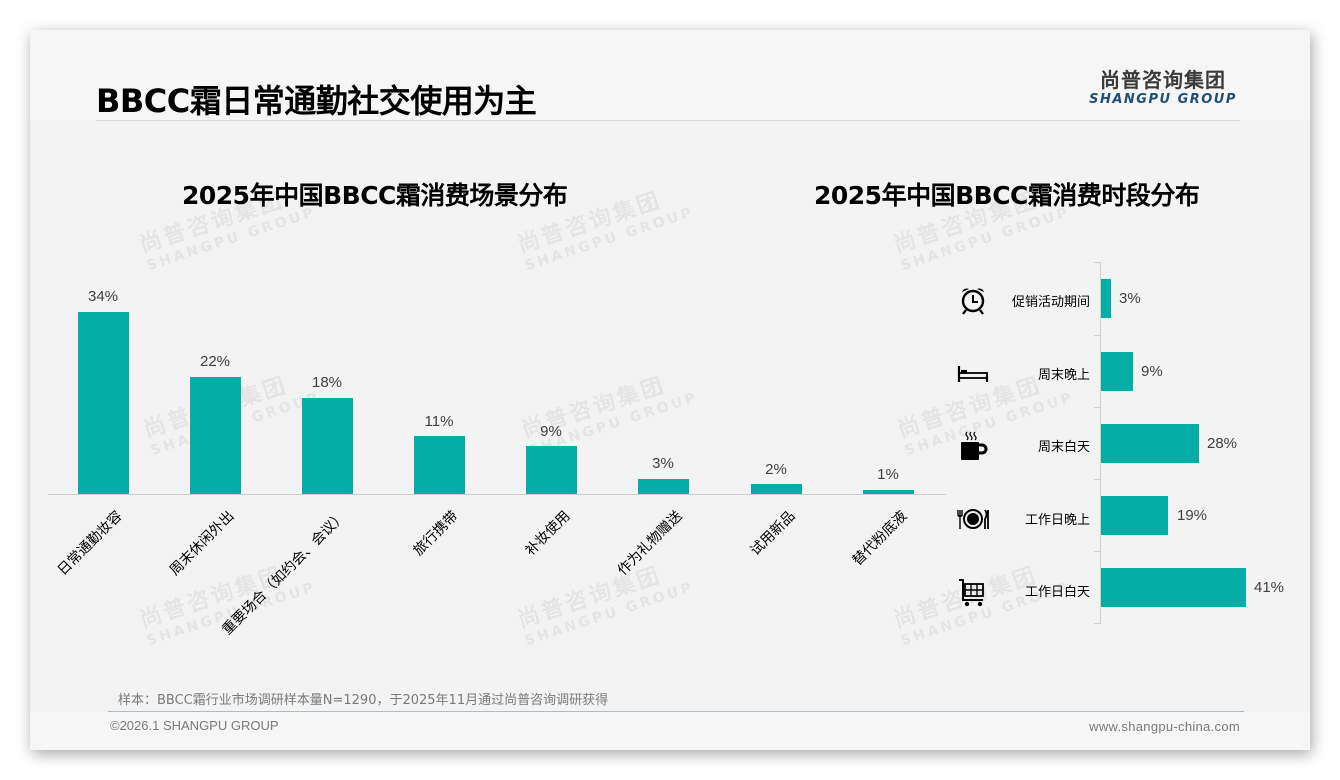 The width and height of the screenshot is (1340, 780). I want to click on y-axis-label: 周末晚上, so click(1063, 375).